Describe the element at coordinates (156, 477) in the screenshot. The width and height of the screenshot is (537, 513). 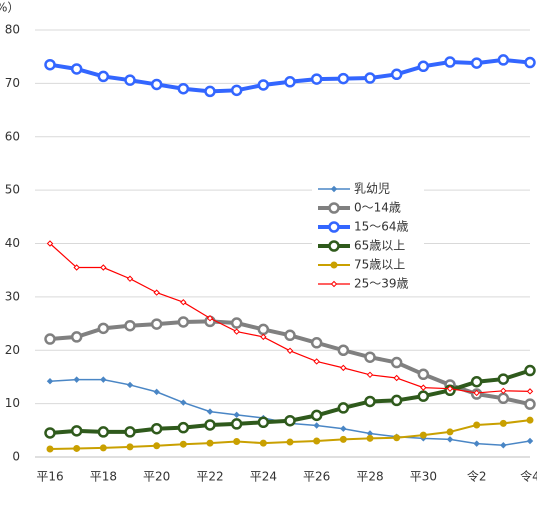
I see `x-tick-label: 平20` at that location.